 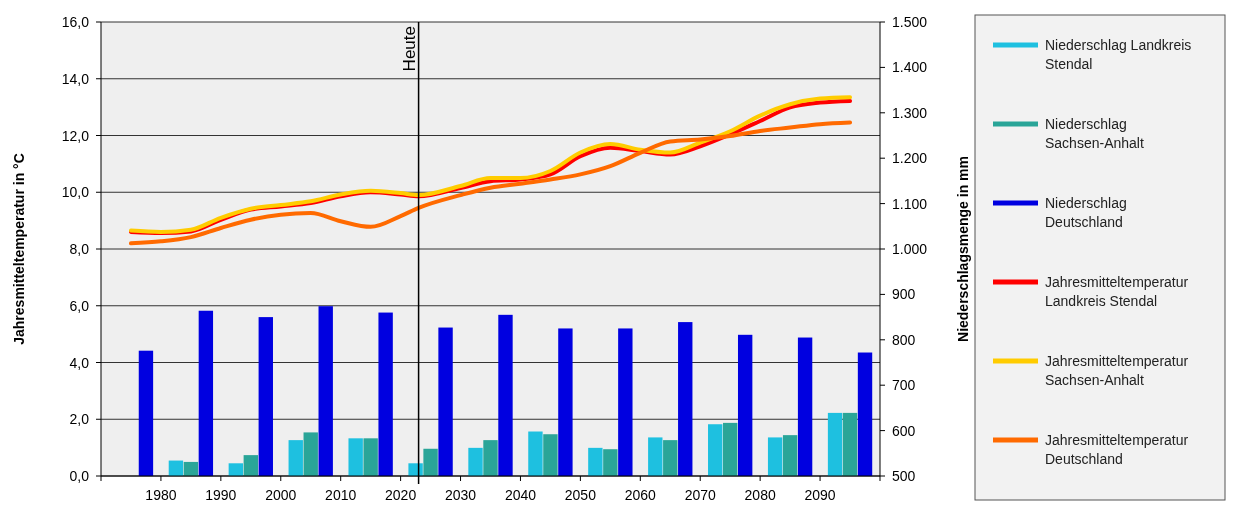 I want to click on x-tick-label: 2020, so click(x=401, y=495).